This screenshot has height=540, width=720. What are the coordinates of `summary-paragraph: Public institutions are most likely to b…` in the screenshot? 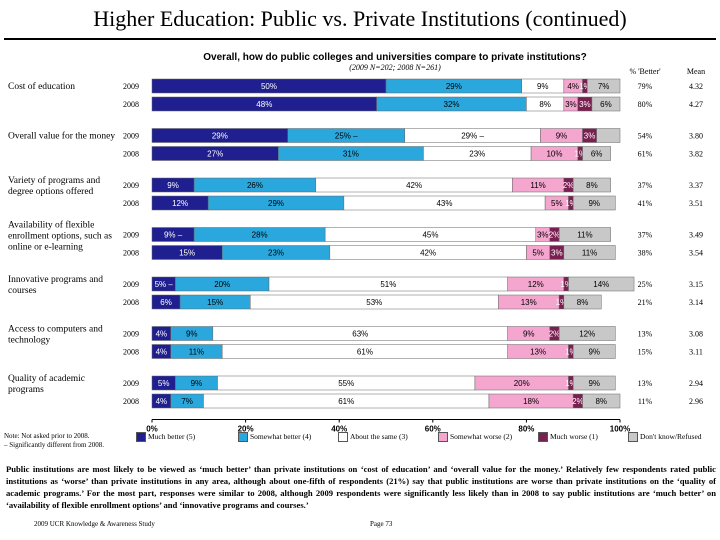 It's located at (361, 487).